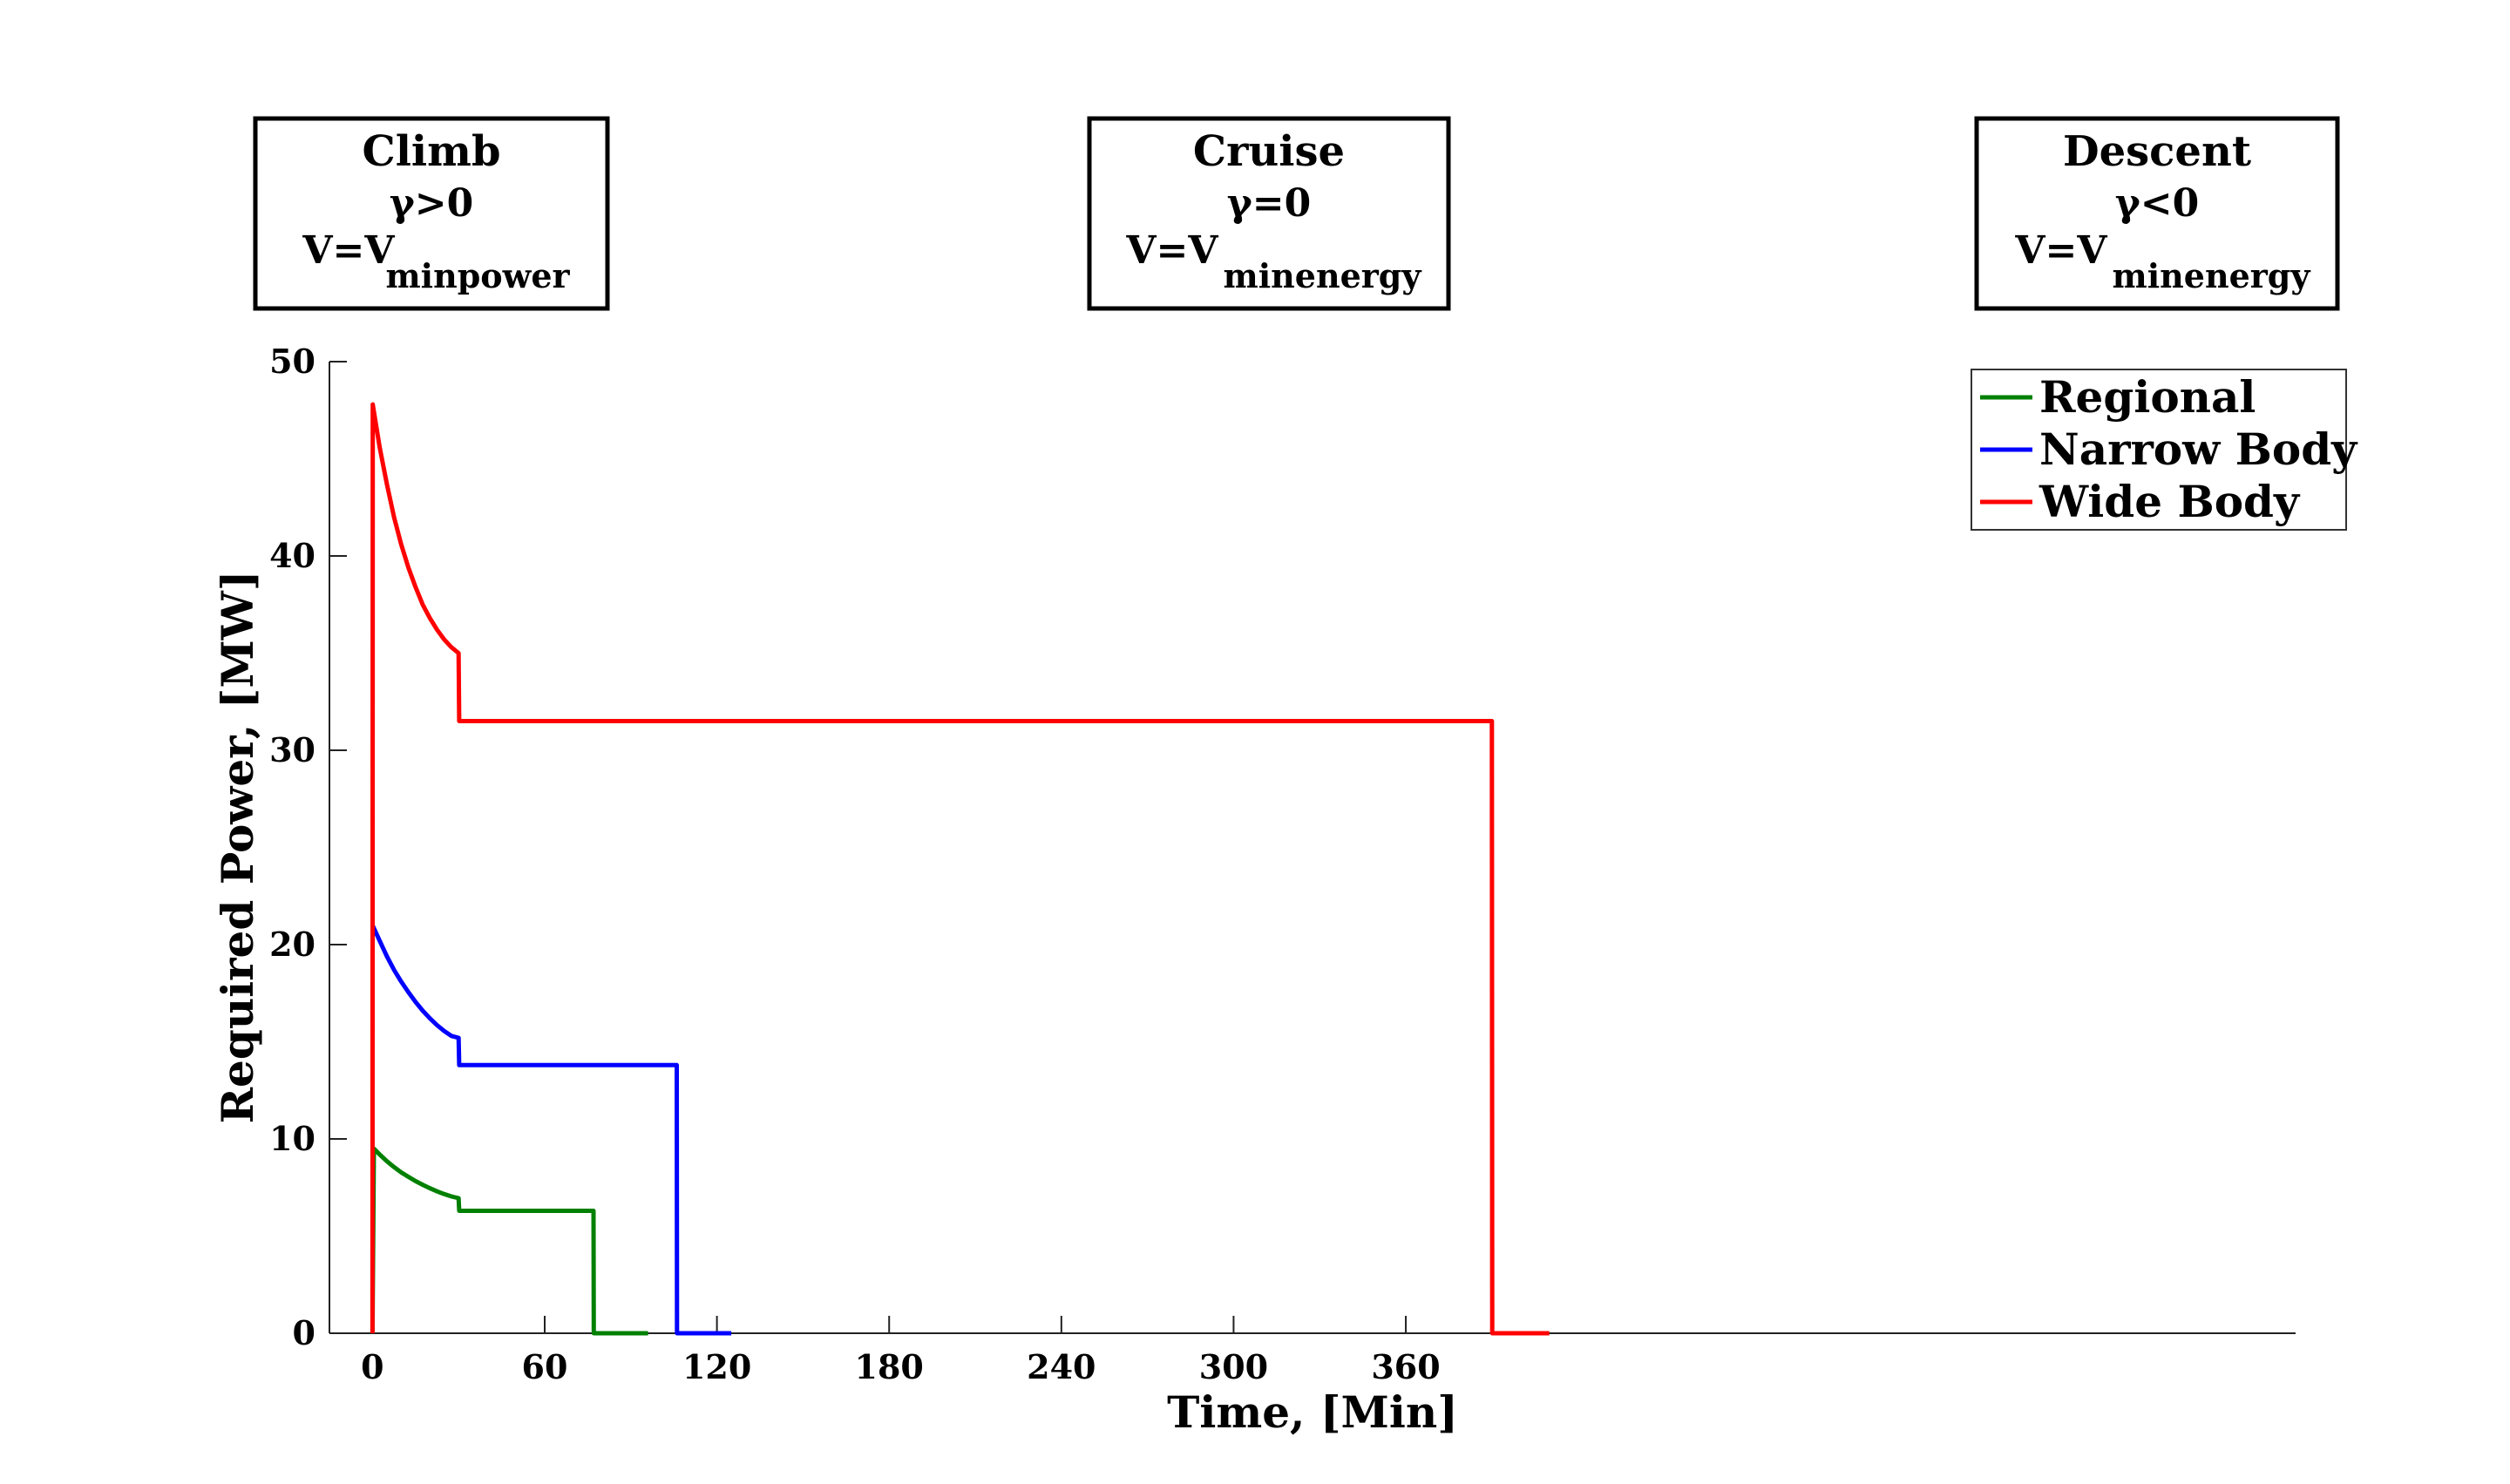  I want to click on y-tick-label: 30, so click(292, 749).